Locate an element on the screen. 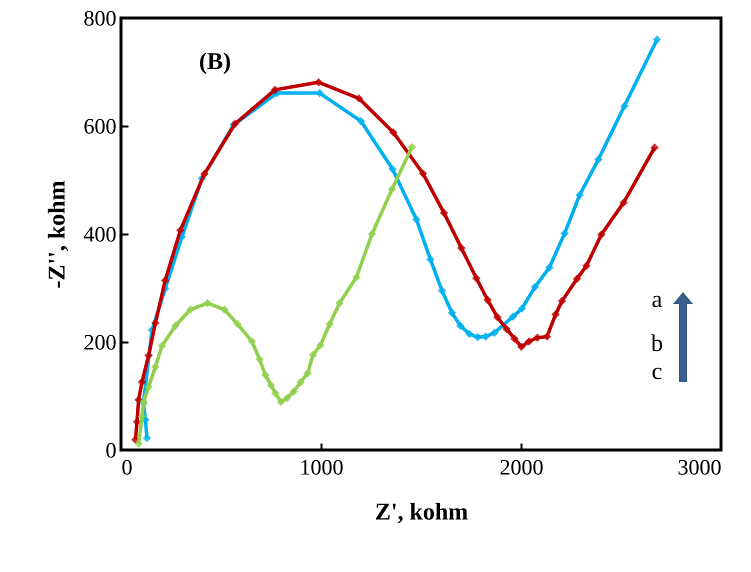 The height and width of the screenshot is (572, 751). y-tick-label: 400 is located at coordinates (100, 234).